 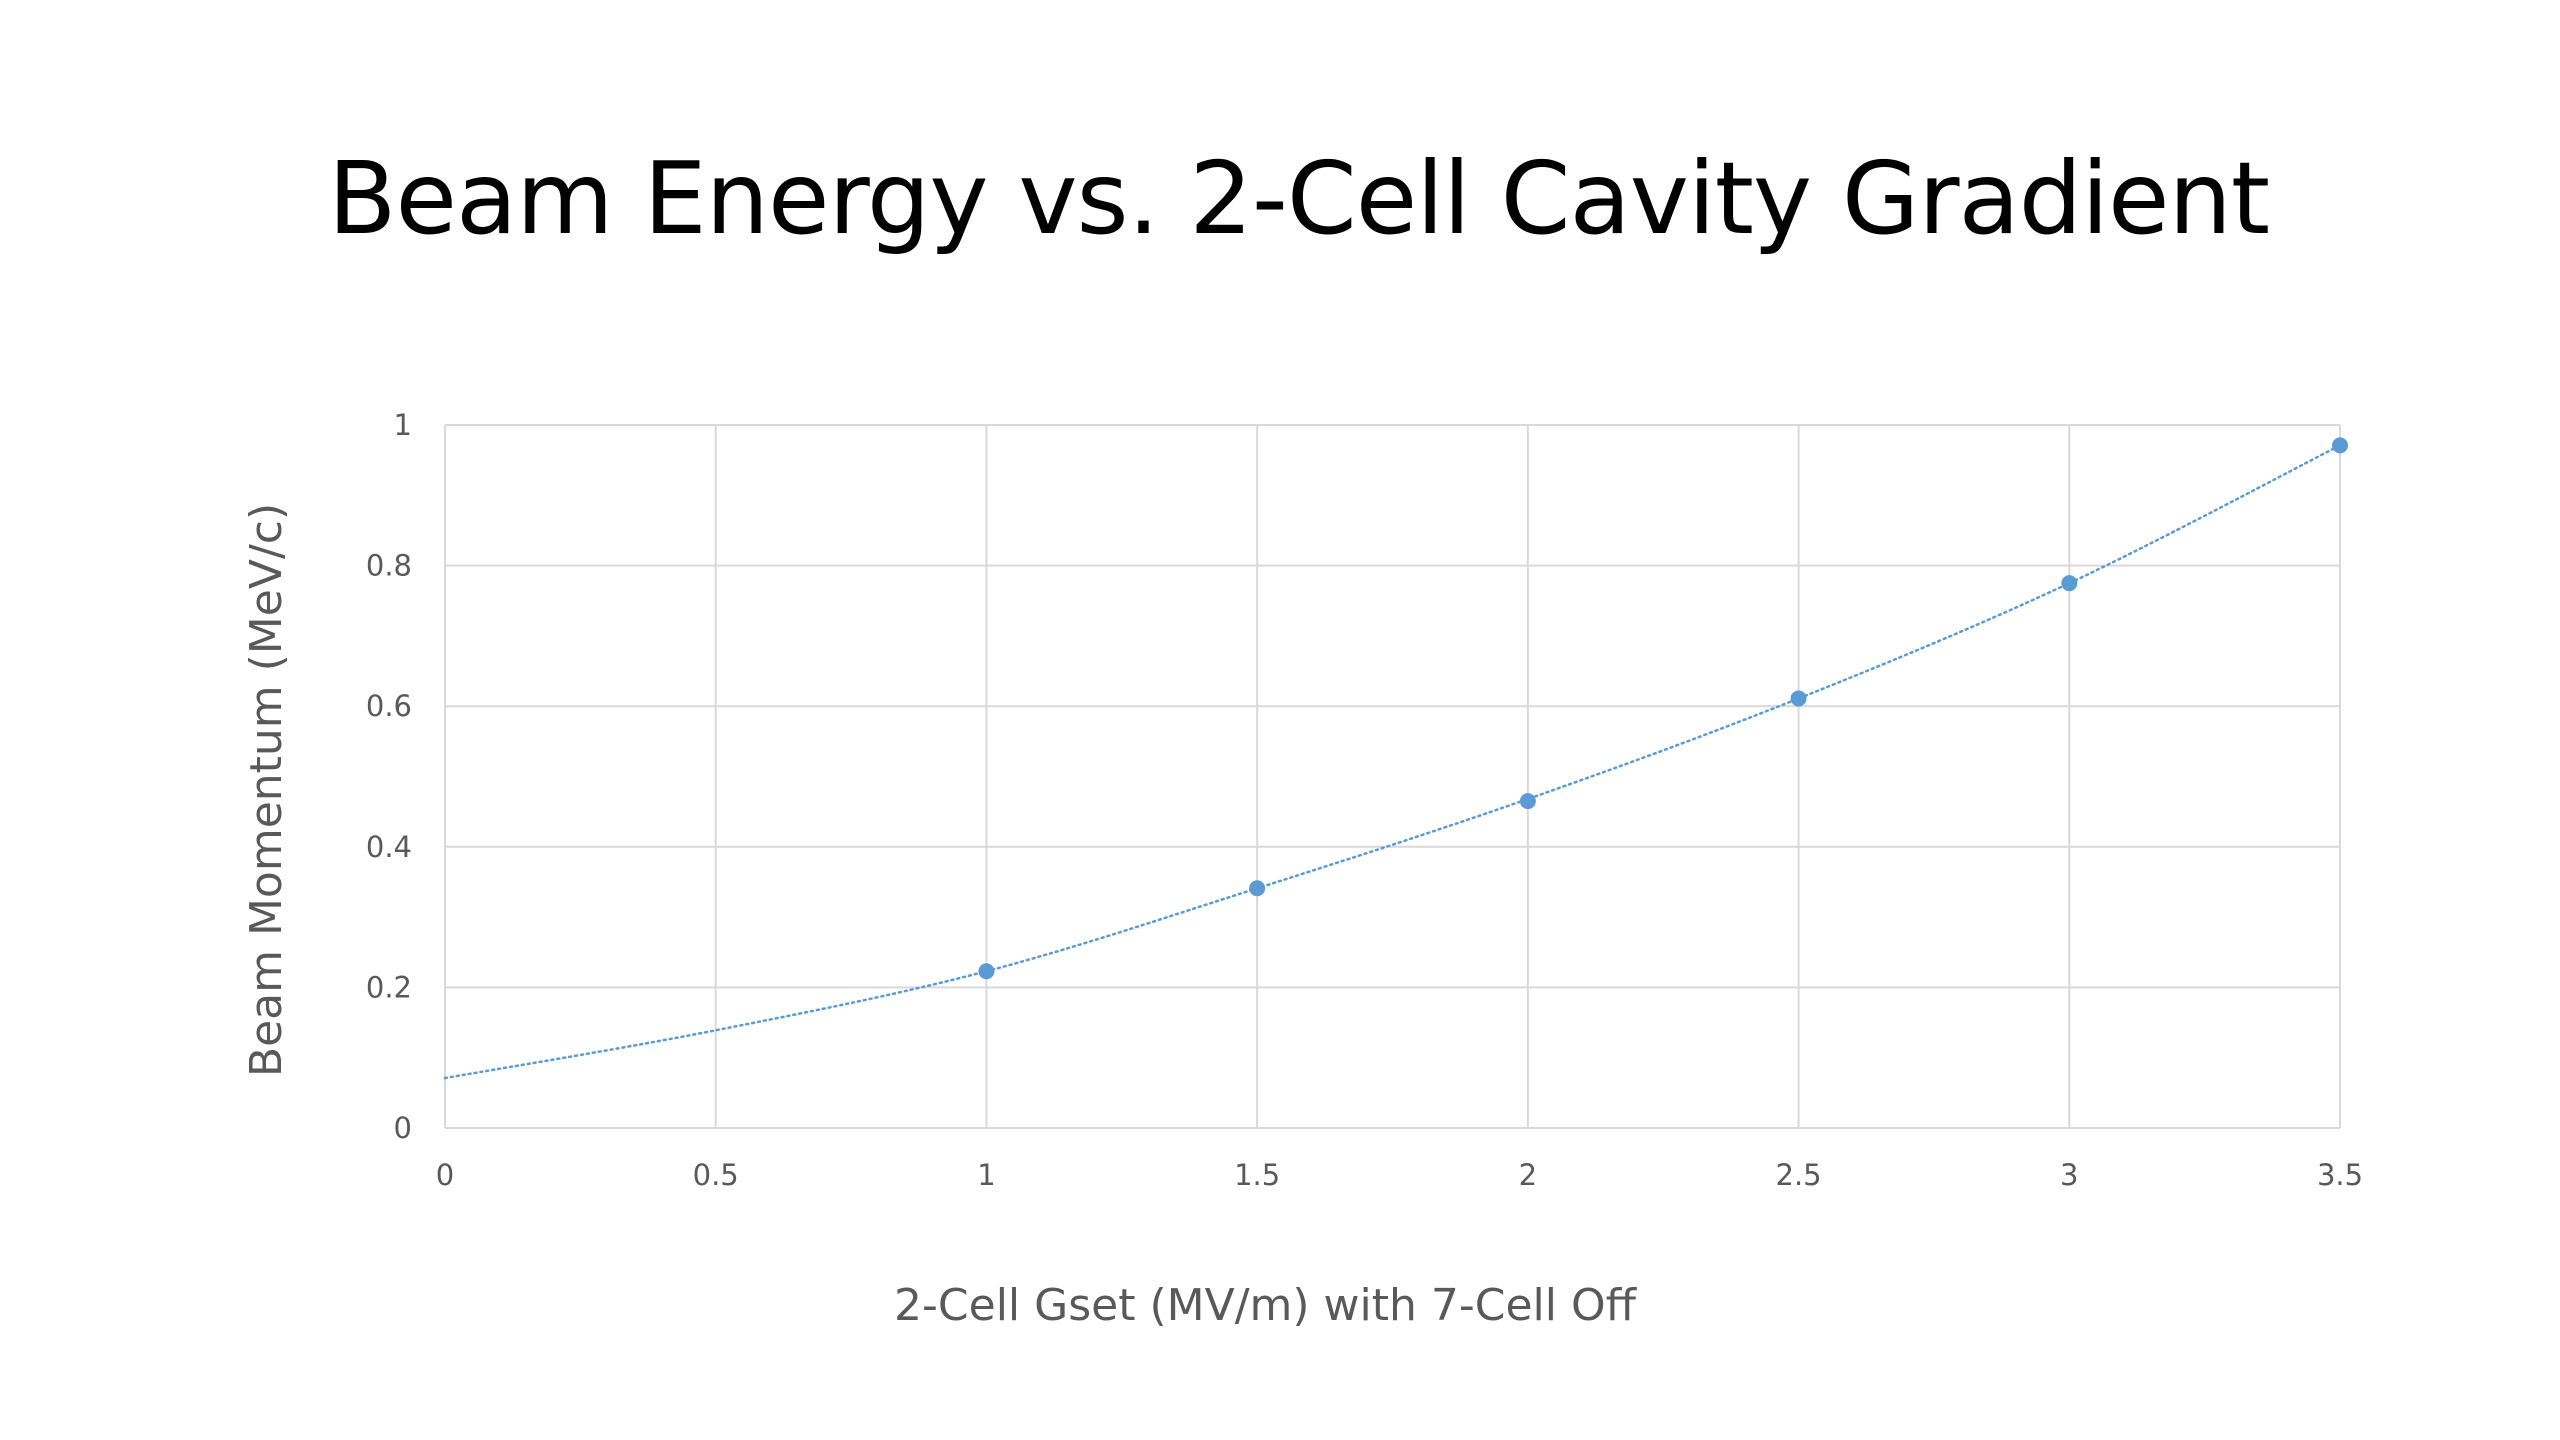 I want to click on x-tick-label: 0.5, so click(x=716, y=1175).